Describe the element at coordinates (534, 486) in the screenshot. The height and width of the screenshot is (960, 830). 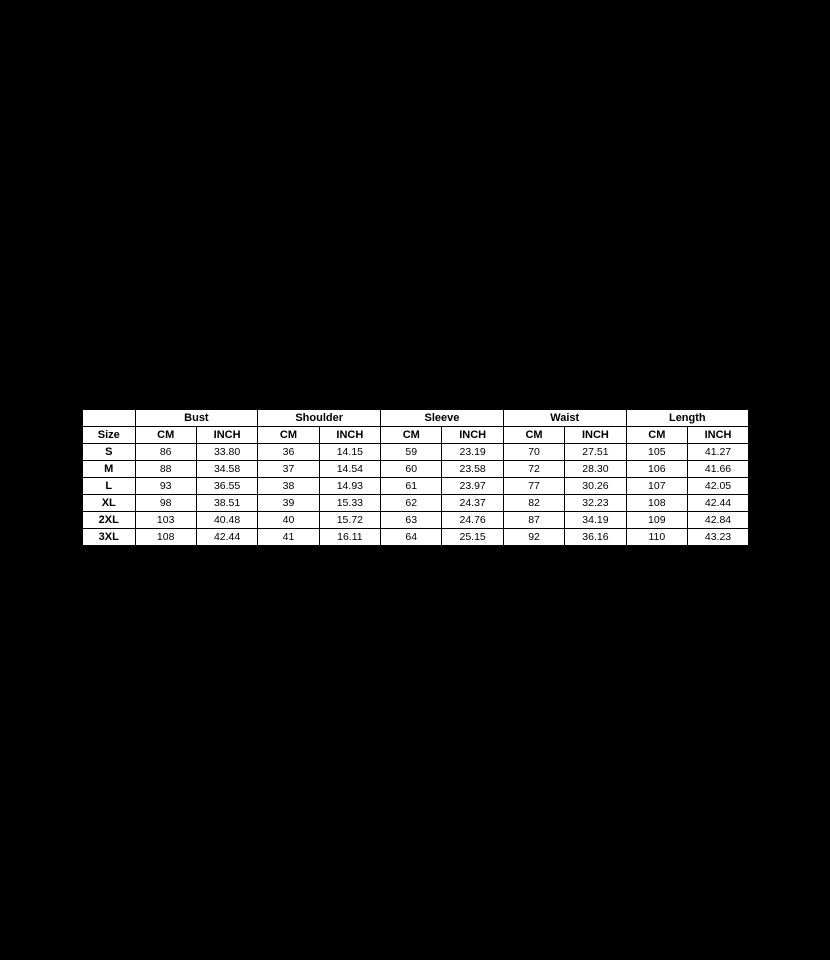
I see `value-cell: 77` at that location.